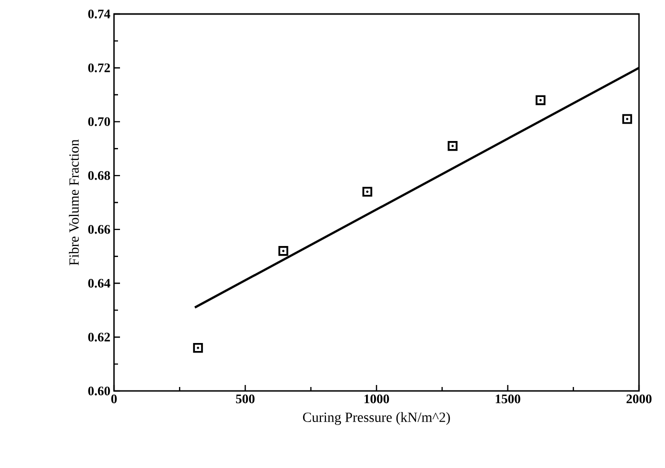 The image size is (665, 468). I want to click on x-tick-label: 1000, so click(377, 399).